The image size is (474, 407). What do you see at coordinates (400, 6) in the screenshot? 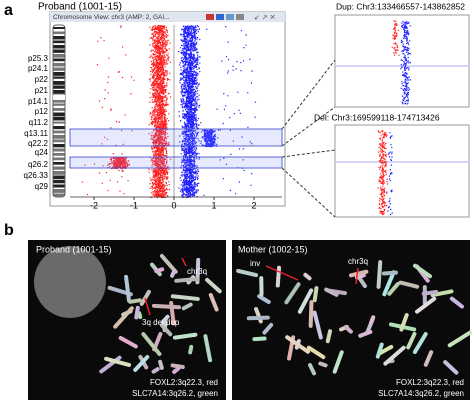
I see `dup-inset-title: Dup: Chr3:133466557-143862852` at bounding box center [400, 6].